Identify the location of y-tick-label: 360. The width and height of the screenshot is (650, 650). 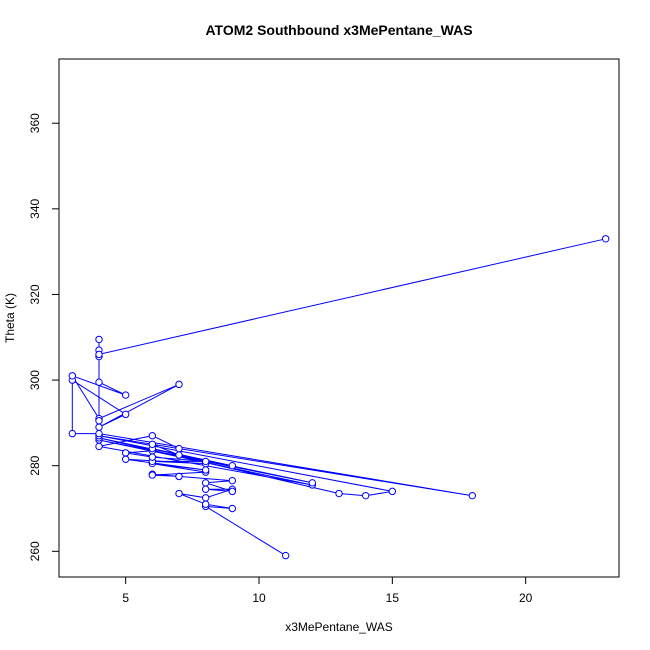
(35, 123).